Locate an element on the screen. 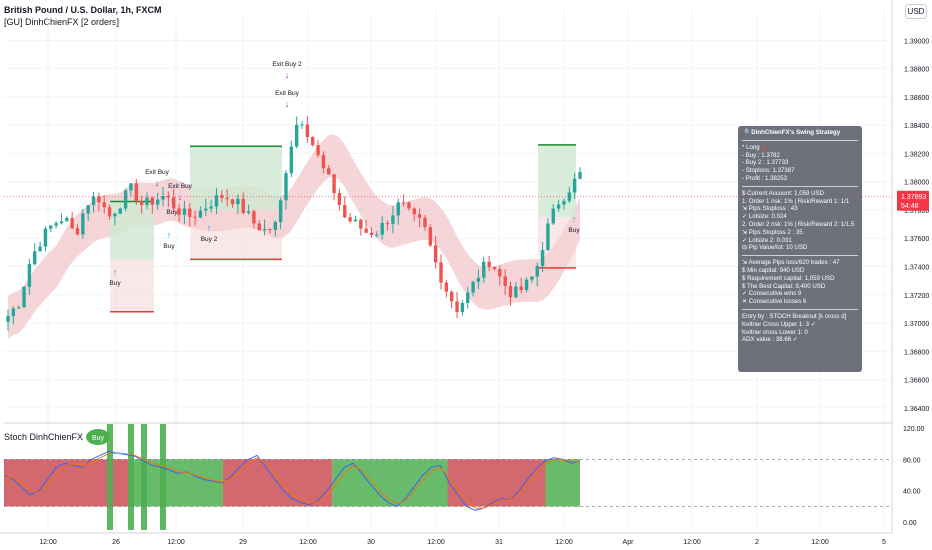 The height and width of the screenshot is (550, 932). strategy-label: [GU] DinhChienFX [2 orders] is located at coordinates (62, 22).